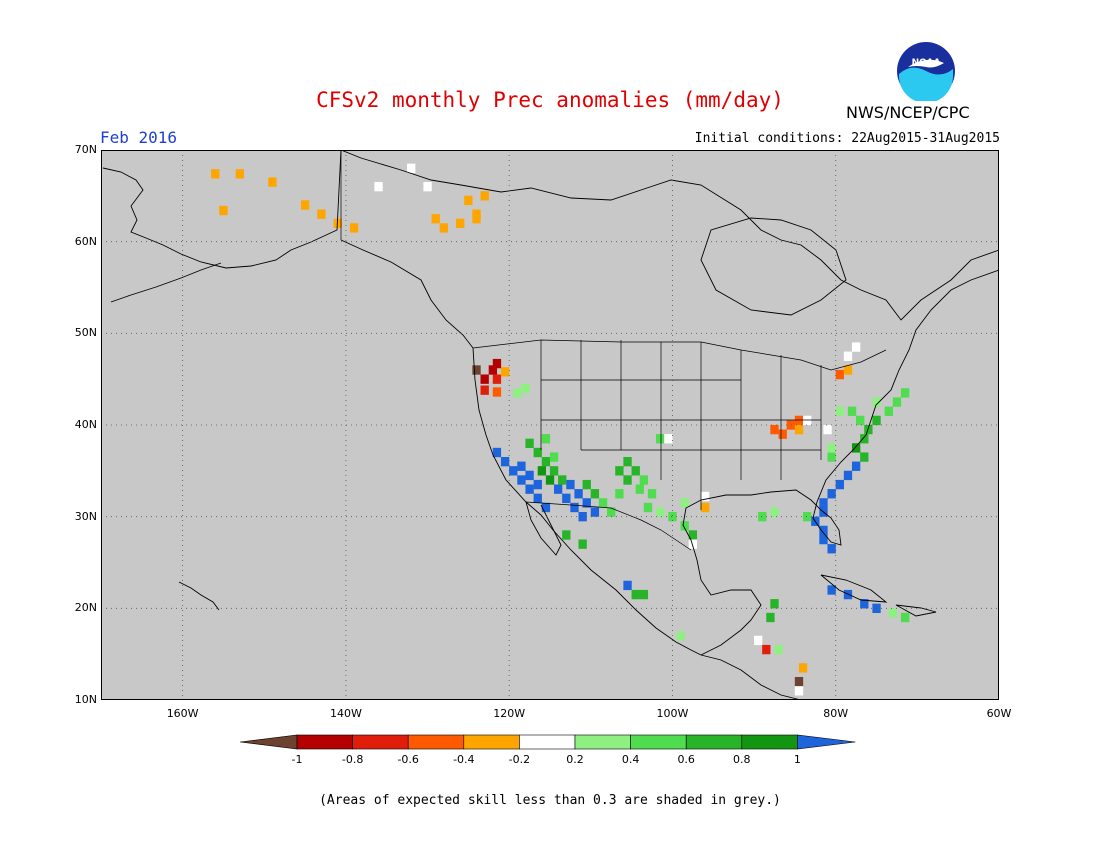 The width and height of the screenshot is (1100, 850). Describe the element at coordinates (166, 282) in the screenshot. I see `coastline-aleutians` at that location.